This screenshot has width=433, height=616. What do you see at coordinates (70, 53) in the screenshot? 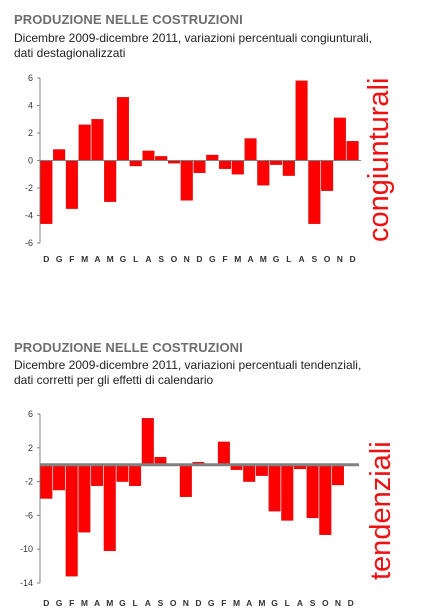
I see `chart-subtitle-line-2: dati destagionalizzati` at bounding box center [70, 53].